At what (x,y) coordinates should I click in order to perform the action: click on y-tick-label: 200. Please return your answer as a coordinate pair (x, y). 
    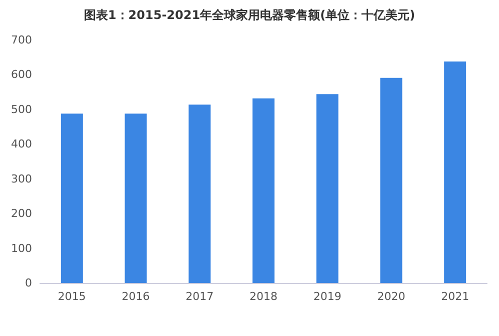
    Looking at the image, I should click on (21, 213).